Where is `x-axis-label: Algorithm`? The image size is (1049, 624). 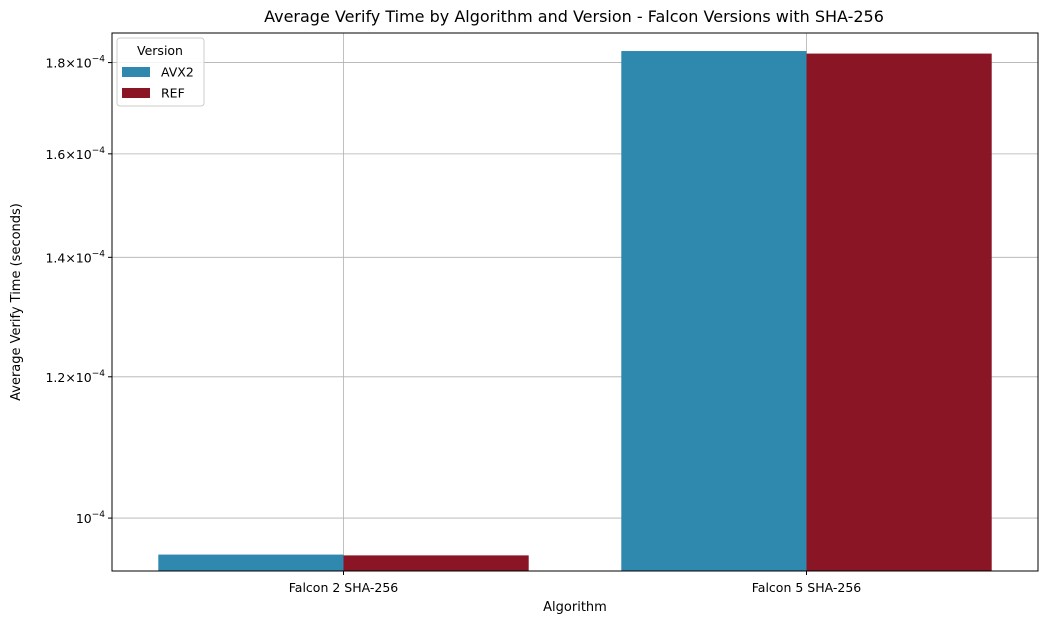
x-axis-label: Algorithm is located at coordinates (575, 607).